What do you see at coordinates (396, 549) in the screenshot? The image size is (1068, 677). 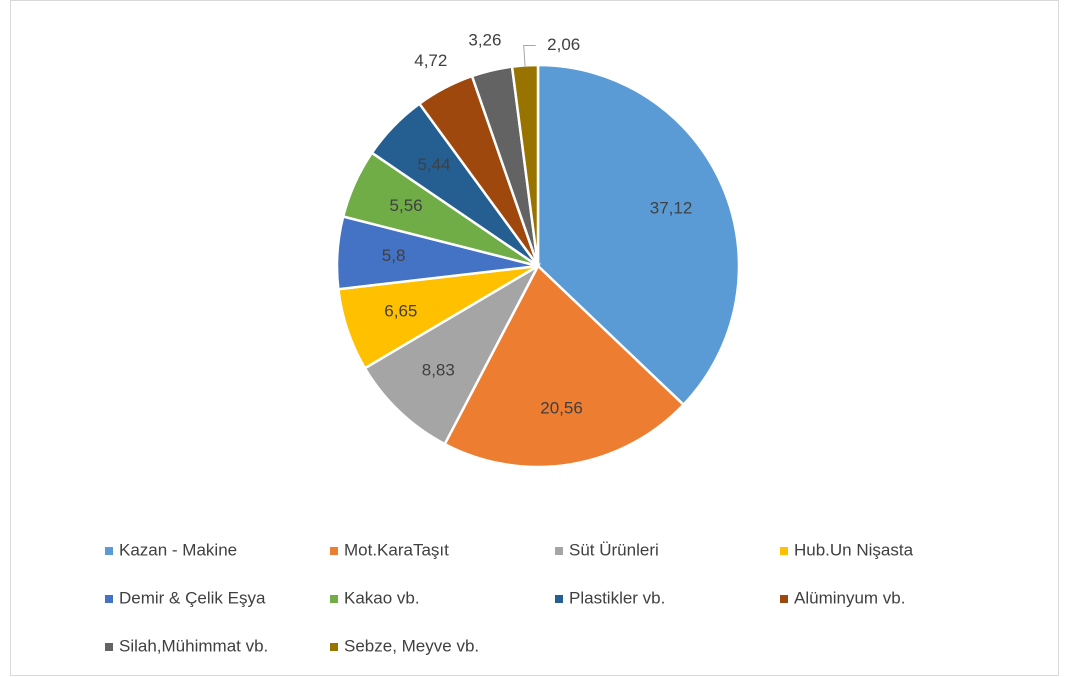 I see `legend-label: Mot.KaraTaşıt` at bounding box center [396, 549].